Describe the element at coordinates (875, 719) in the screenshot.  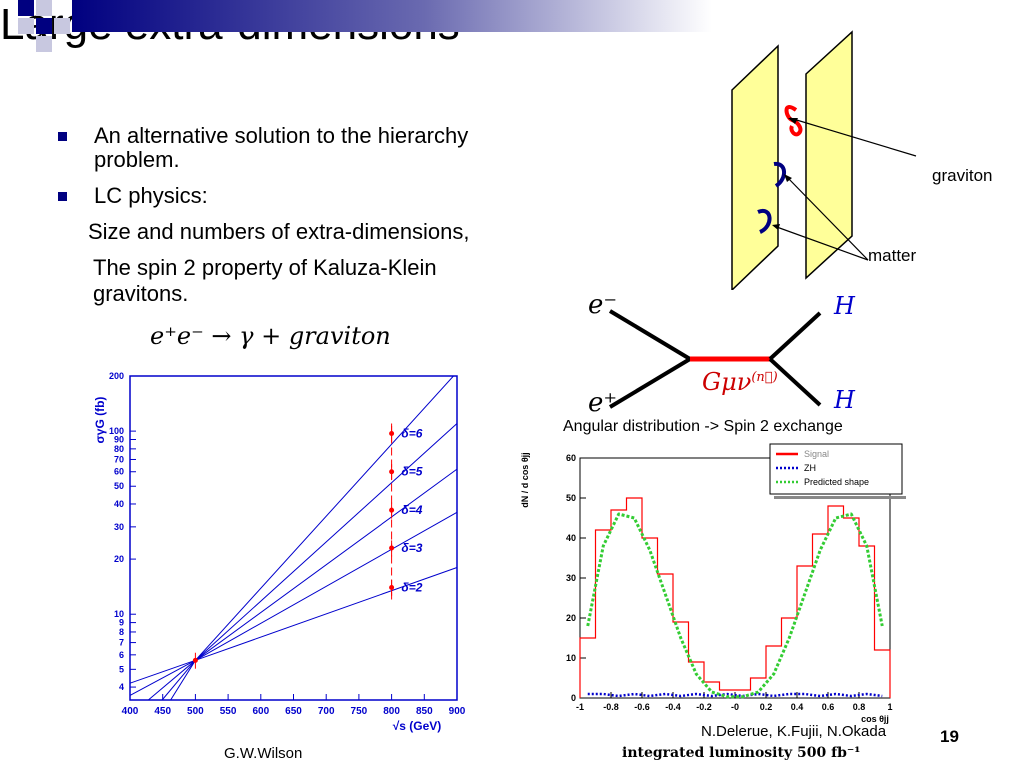
I see `x-axis-label: cos θjj` at that location.